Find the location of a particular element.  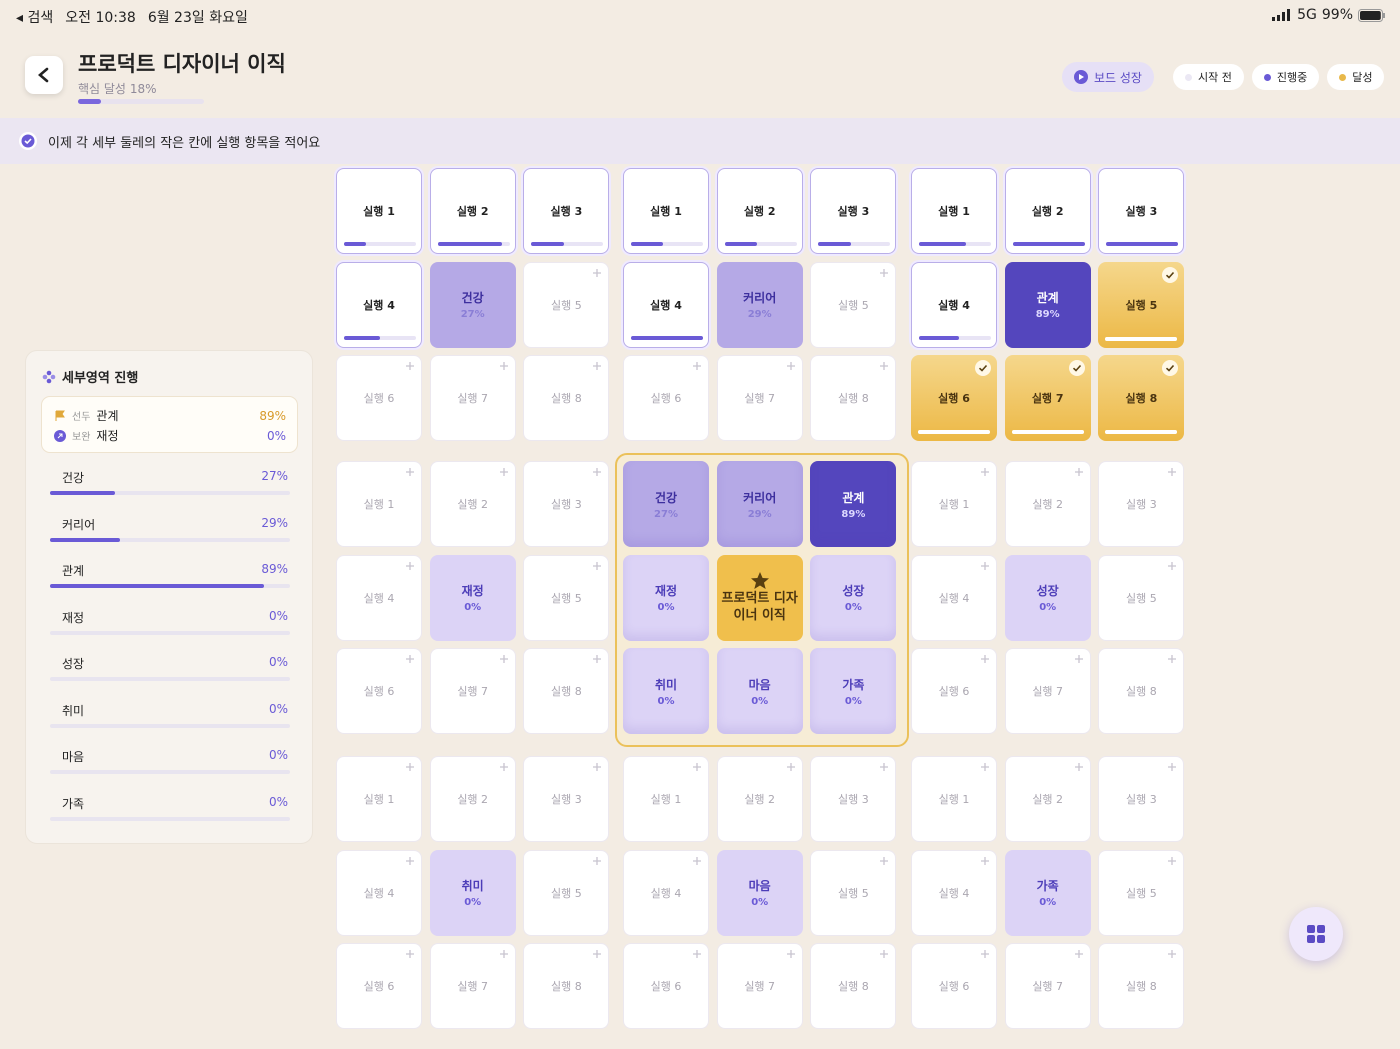

action-label: 실행 4 is located at coordinates (954, 598).